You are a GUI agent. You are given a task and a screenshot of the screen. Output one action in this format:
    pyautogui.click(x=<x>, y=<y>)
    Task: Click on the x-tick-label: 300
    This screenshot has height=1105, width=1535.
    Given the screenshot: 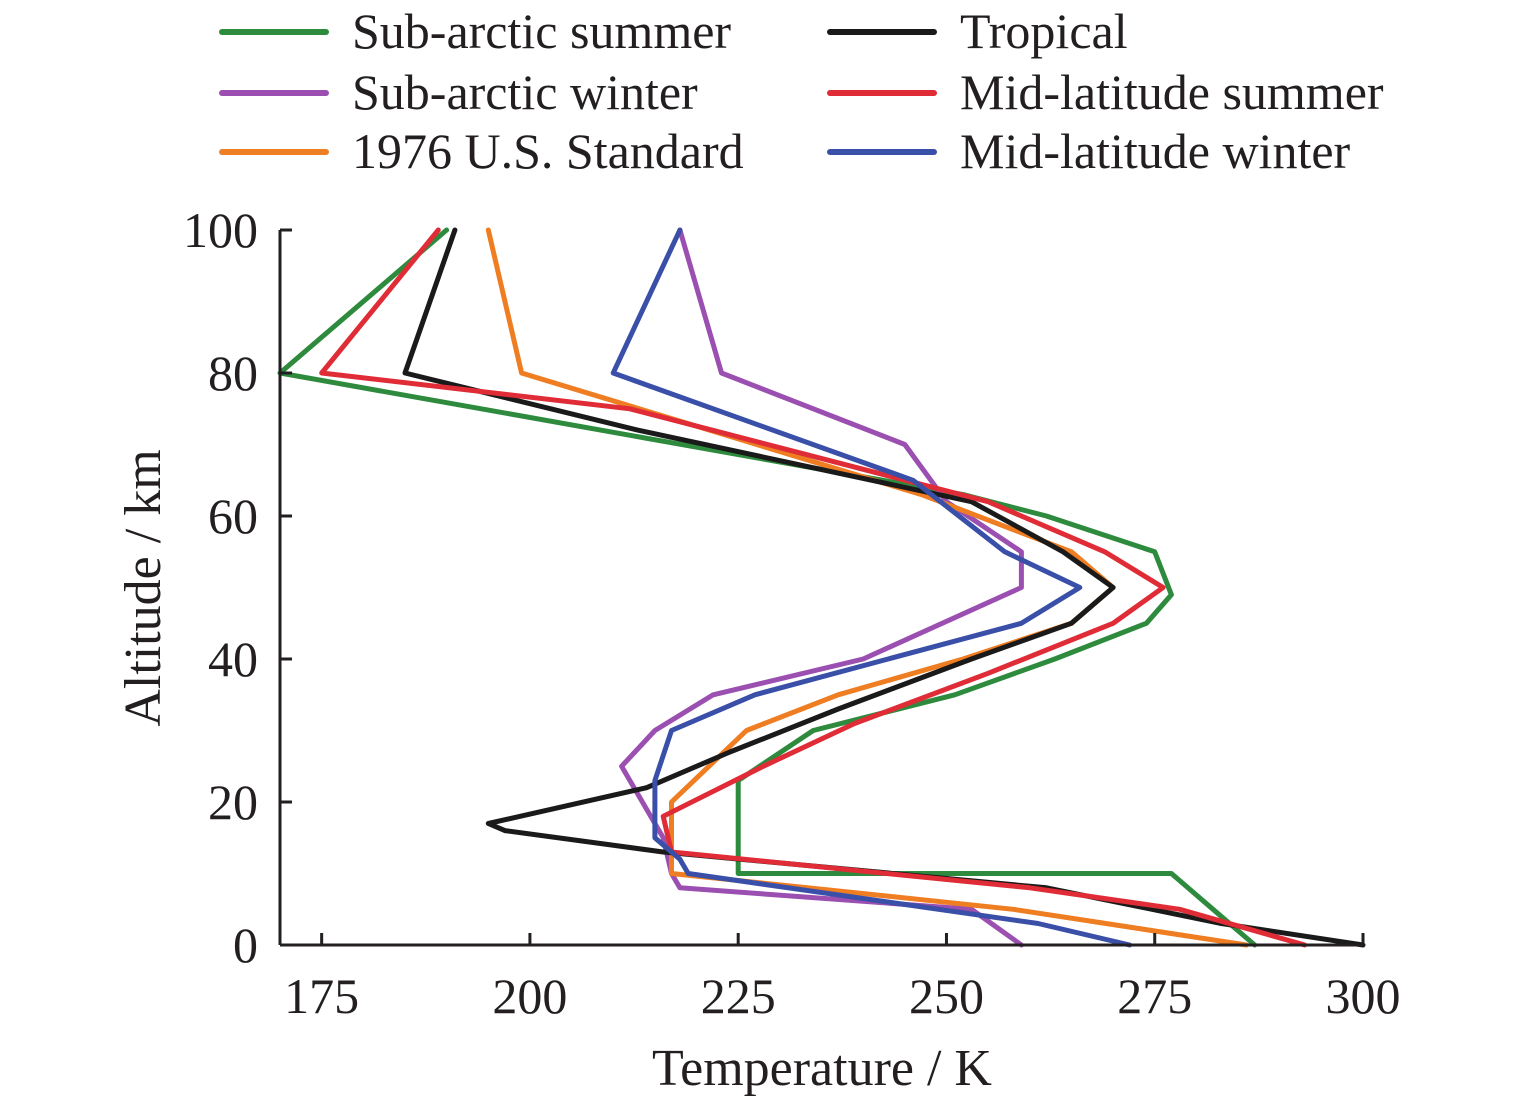 What is the action you would take?
    pyautogui.click(x=1363, y=996)
    